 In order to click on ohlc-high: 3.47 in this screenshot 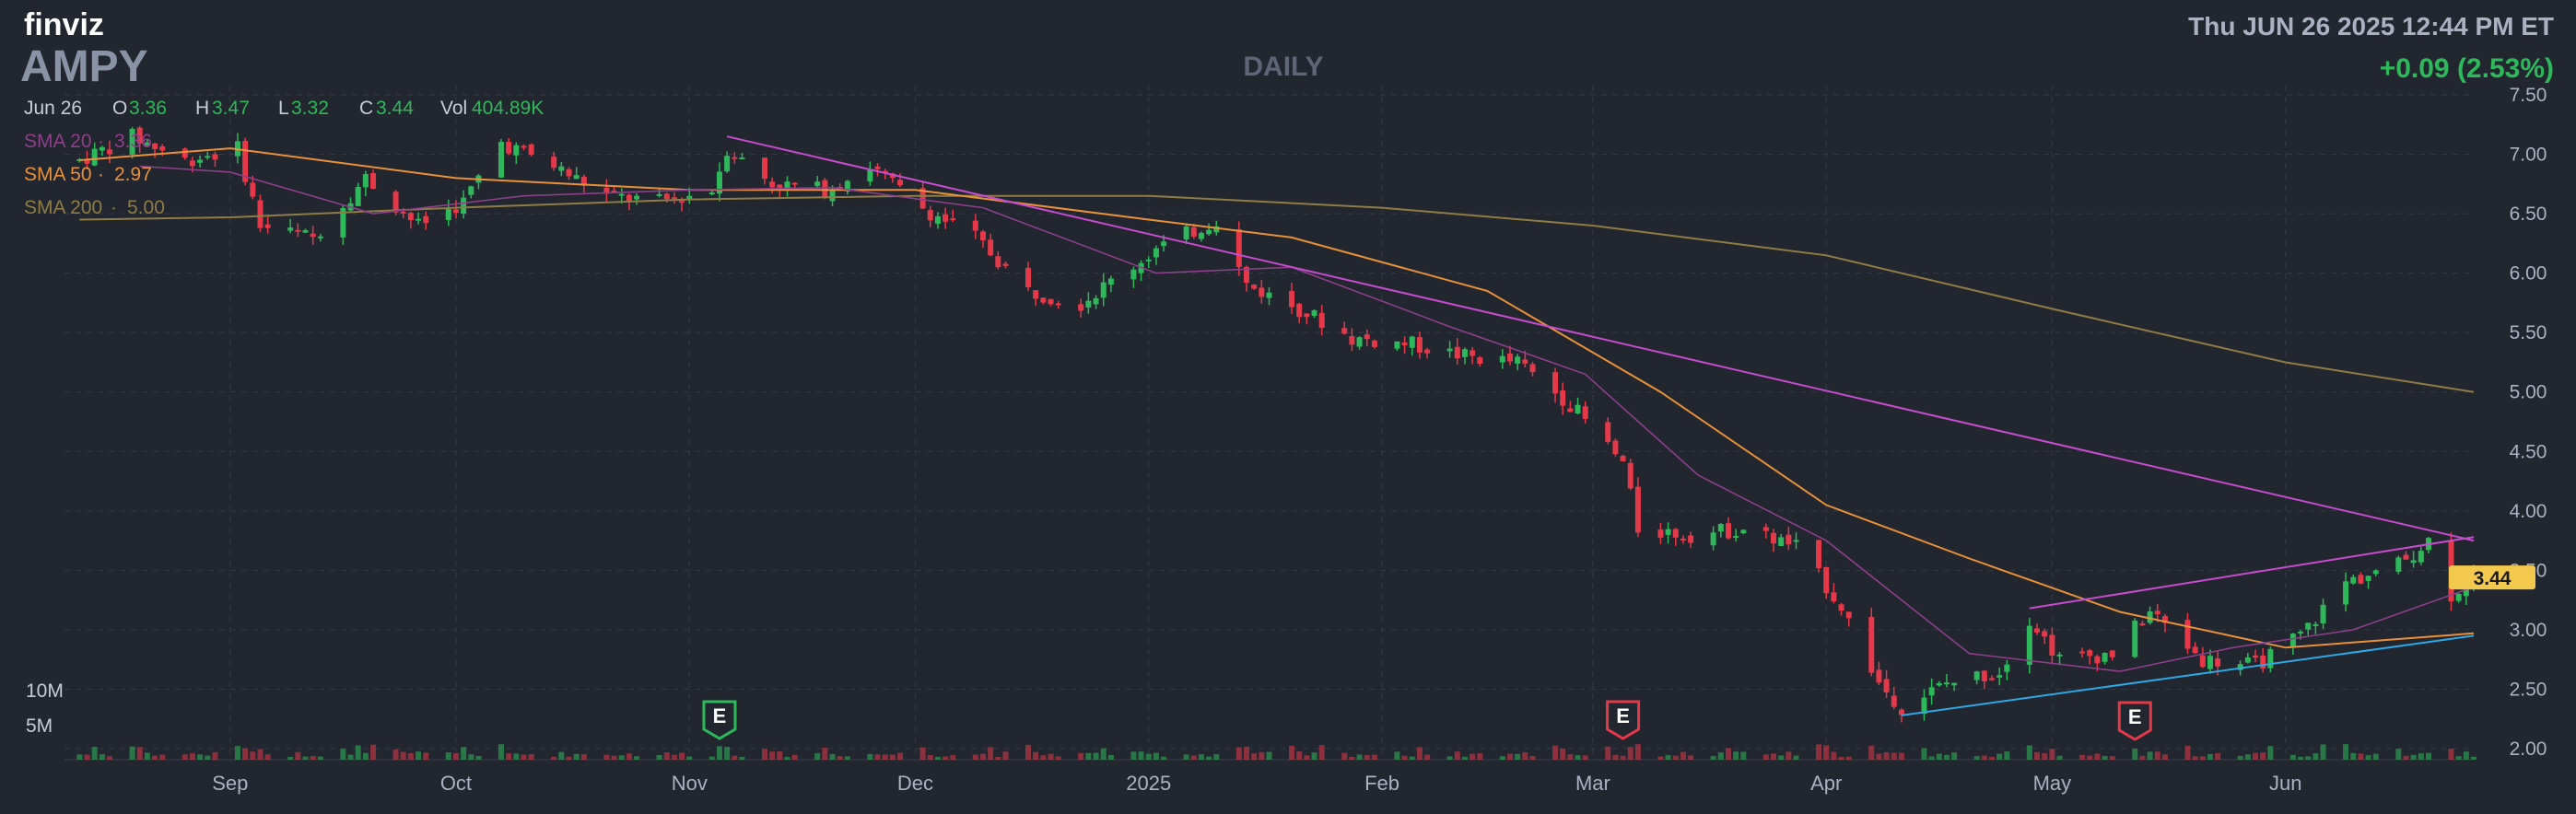, I will do `click(231, 108)`.